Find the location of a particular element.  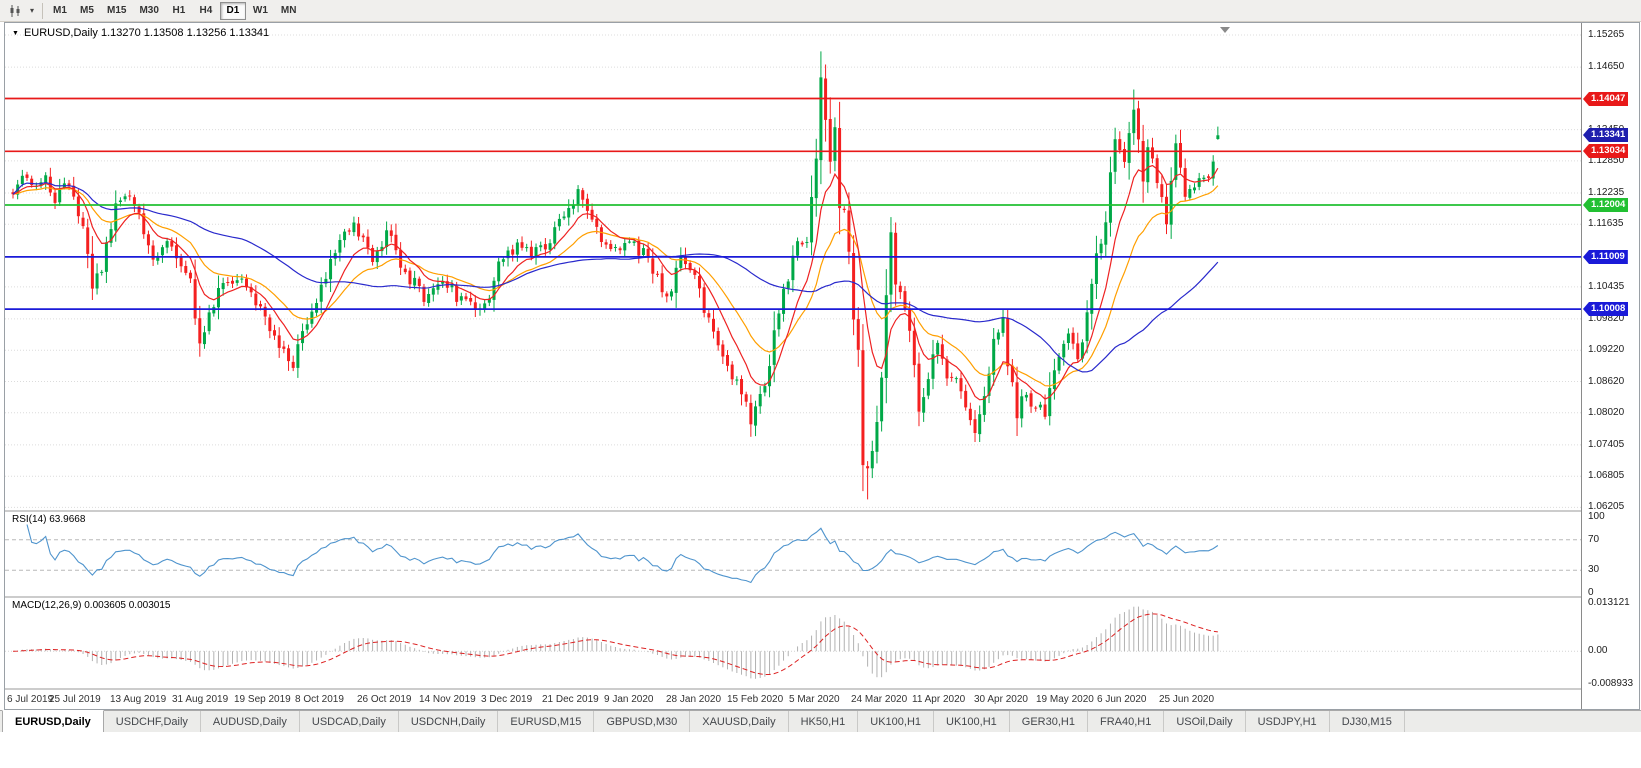

price-tick-label: 1.12235 is located at coordinates (1606, 192).